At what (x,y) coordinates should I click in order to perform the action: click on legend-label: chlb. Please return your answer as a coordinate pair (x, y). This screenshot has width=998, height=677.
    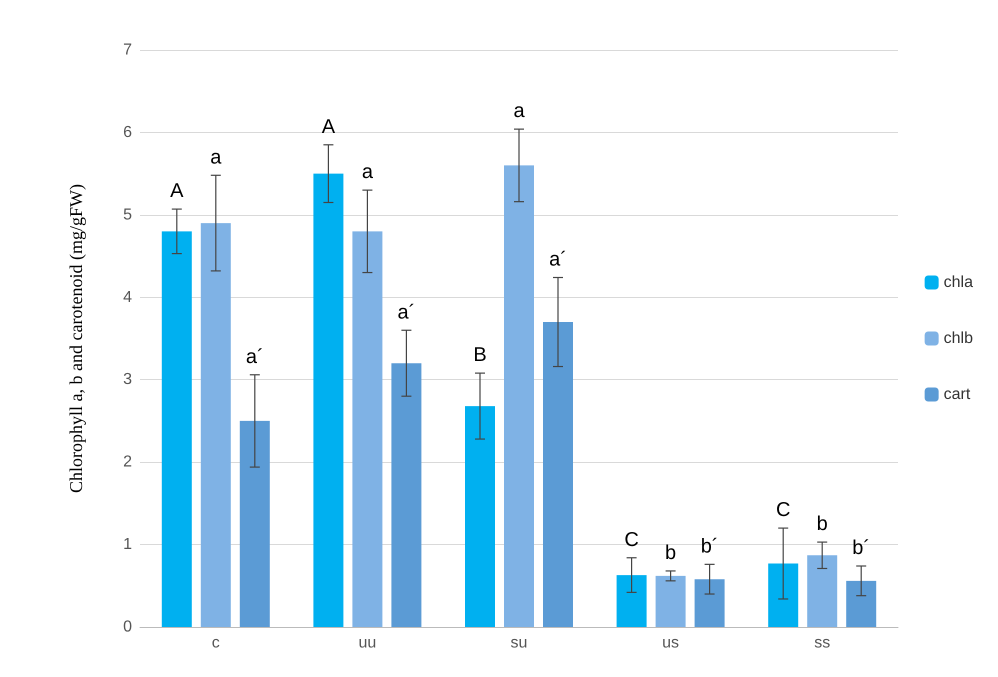
    Looking at the image, I should click on (959, 338).